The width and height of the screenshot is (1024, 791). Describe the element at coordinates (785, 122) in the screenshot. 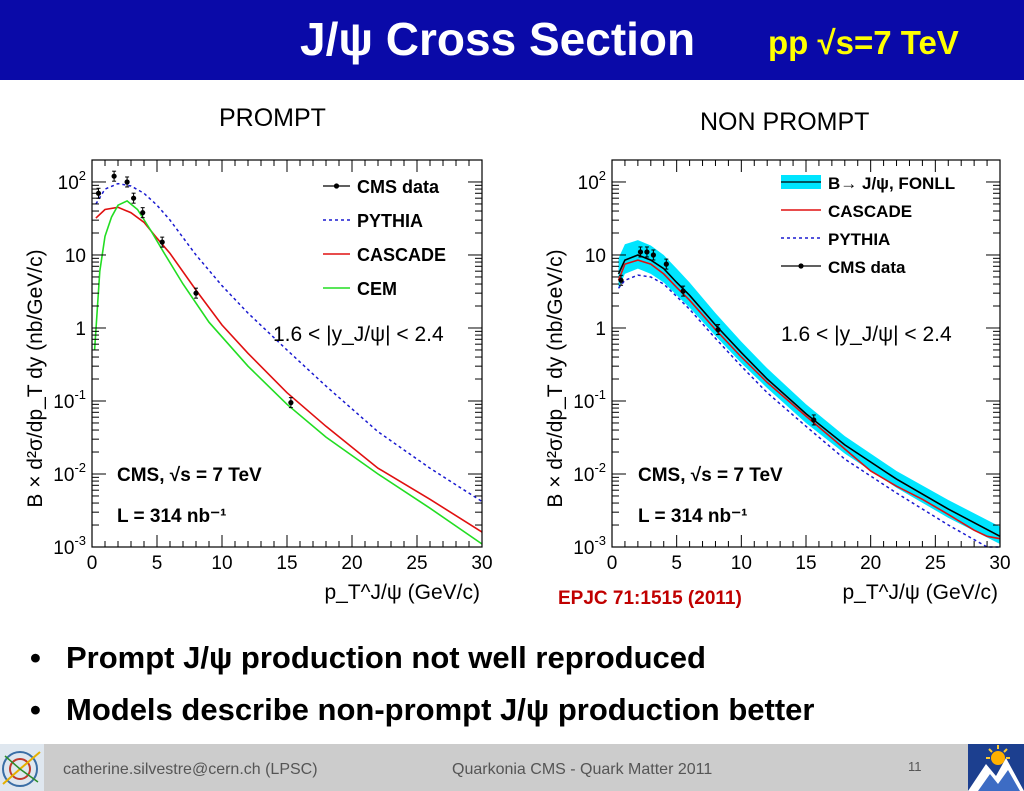

I see `nonprompt-panel-title: NON PROMPT` at that location.